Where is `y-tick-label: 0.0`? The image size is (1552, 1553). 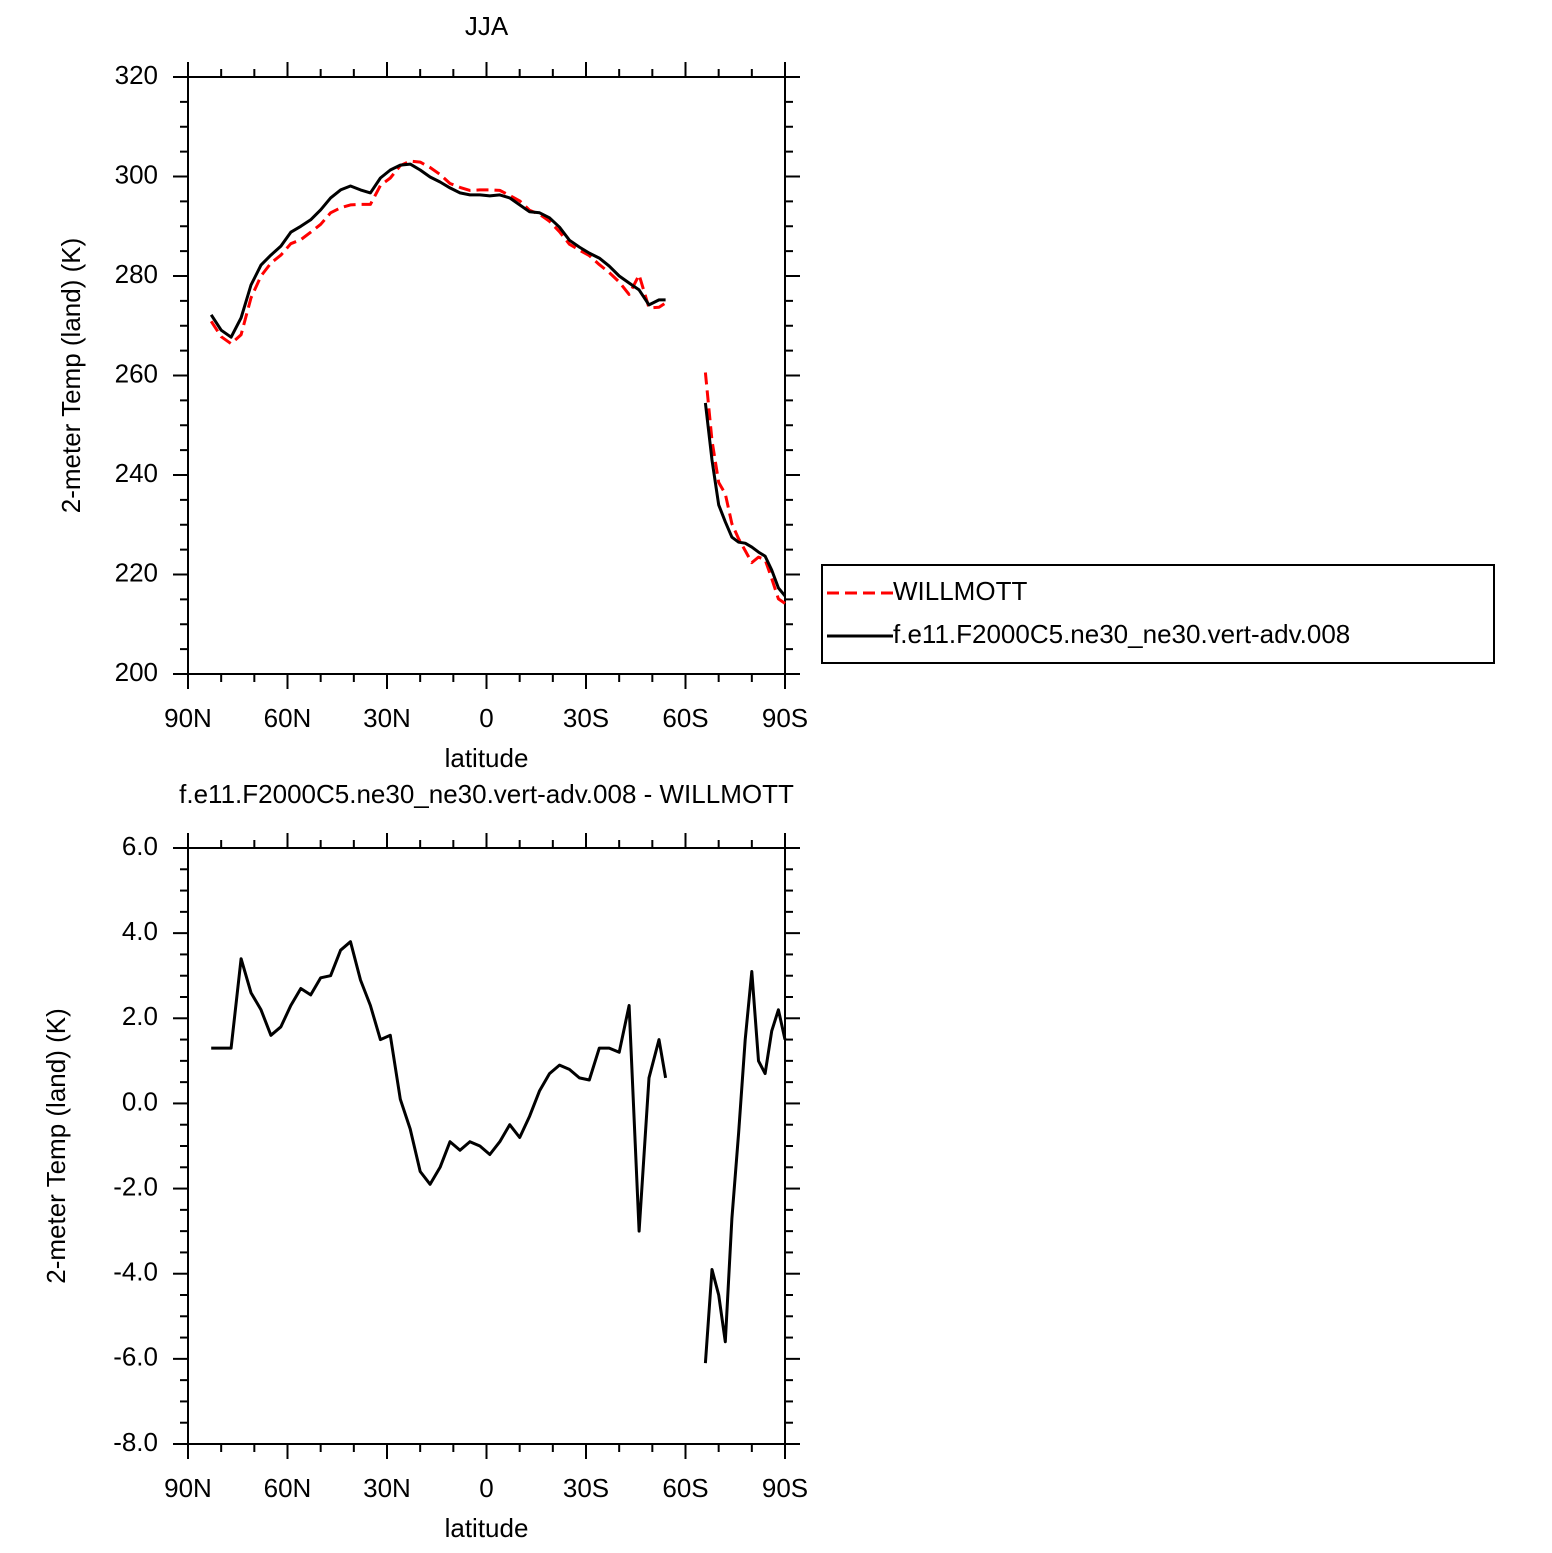
y-tick-label: 0.0 is located at coordinates (140, 1101).